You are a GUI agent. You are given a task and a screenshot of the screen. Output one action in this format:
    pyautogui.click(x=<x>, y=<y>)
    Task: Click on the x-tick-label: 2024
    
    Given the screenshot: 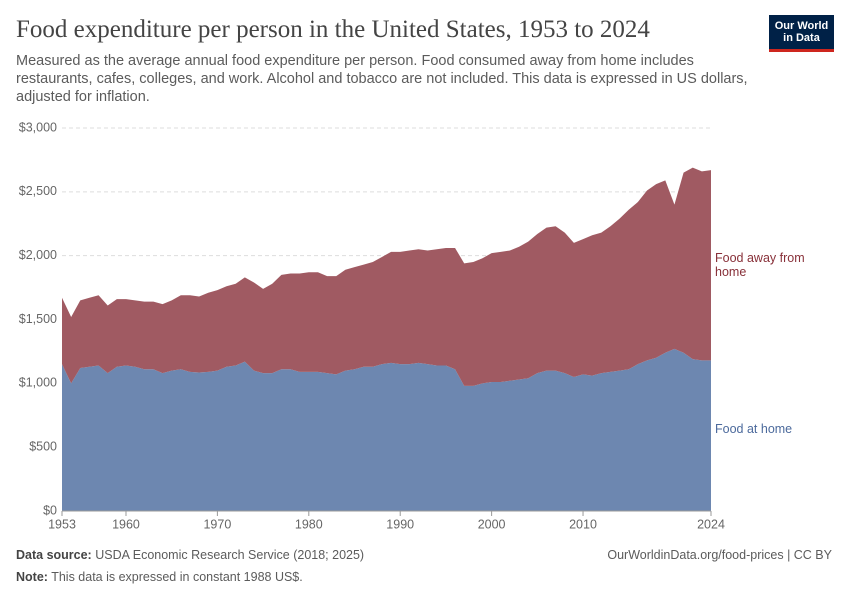 What is the action you would take?
    pyautogui.click(x=711, y=524)
    